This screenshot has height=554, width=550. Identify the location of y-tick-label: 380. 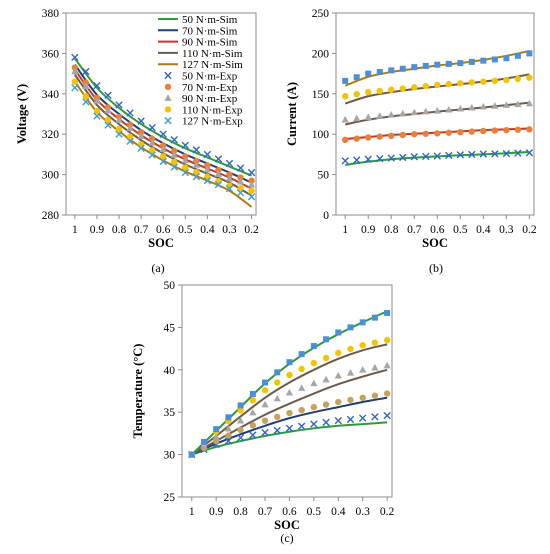
(51, 14).